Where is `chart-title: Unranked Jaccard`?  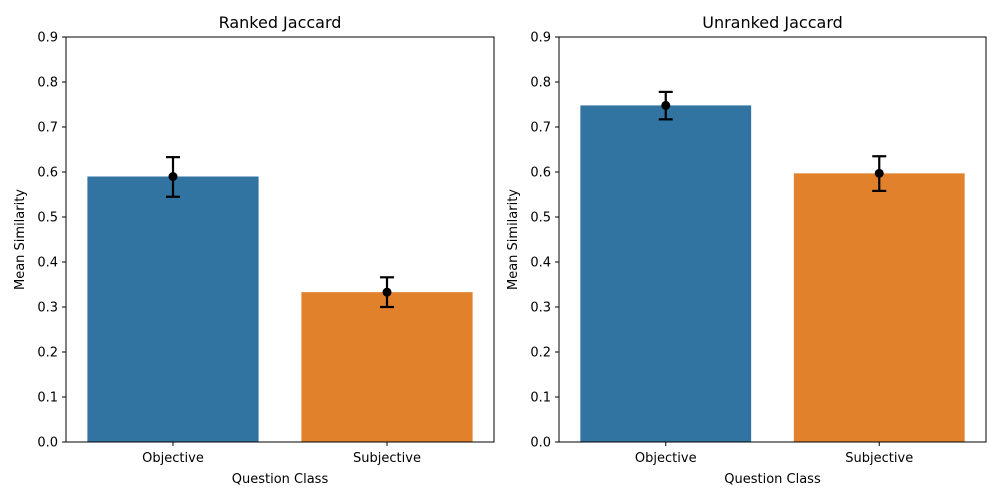
chart-title: Unranked Jaccard is located at coordinates (772, 22).